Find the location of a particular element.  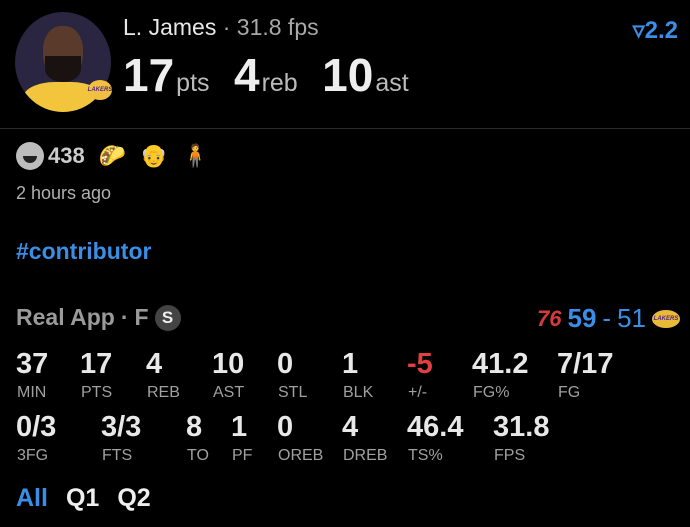

stat-value-fts: 3/3 is located at coordinates (121, 427).